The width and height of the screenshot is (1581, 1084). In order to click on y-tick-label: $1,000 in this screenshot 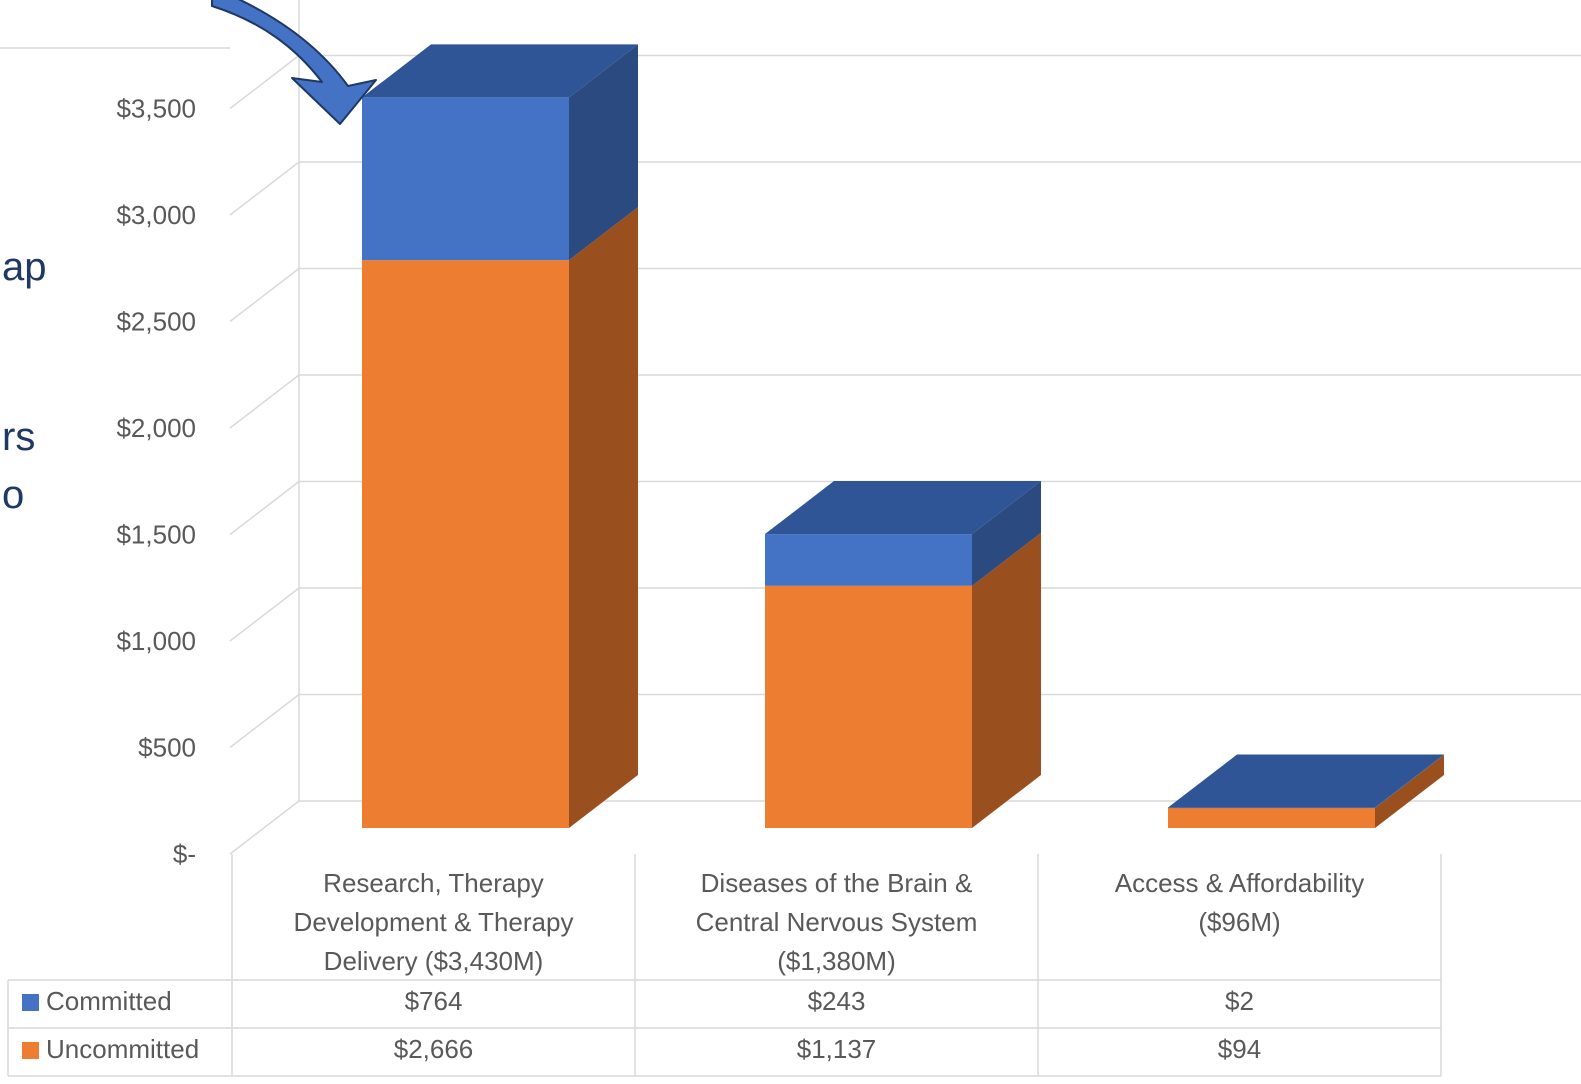, I will do `click(156, 641)`.